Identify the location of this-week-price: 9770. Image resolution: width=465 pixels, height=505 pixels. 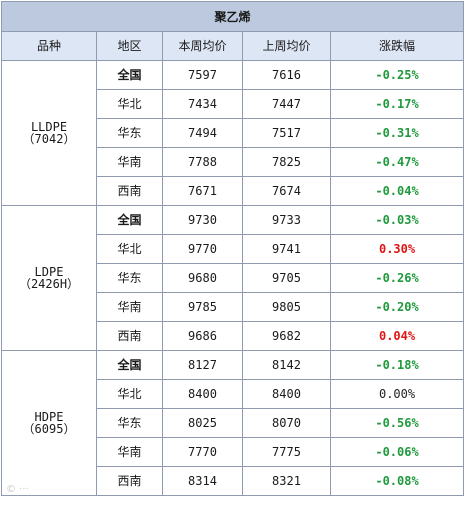
(202, 249).